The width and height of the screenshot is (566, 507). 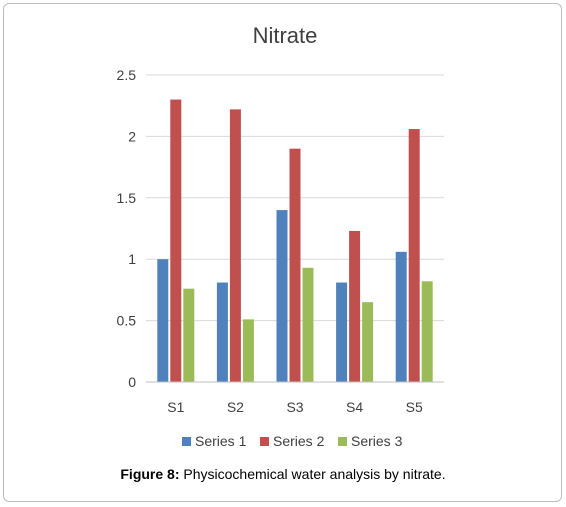 I want to click on bar-series-2-s5, so click(x=414, y=255).